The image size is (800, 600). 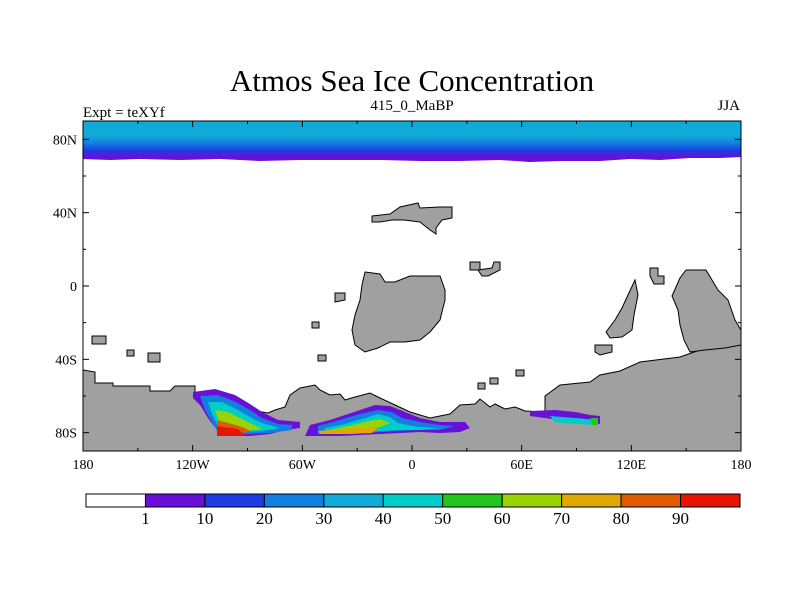 What do you see at coordinates (412, 141) in the screenshot?
I see `arctic-sea-ice` at bounding box center [412, 141].